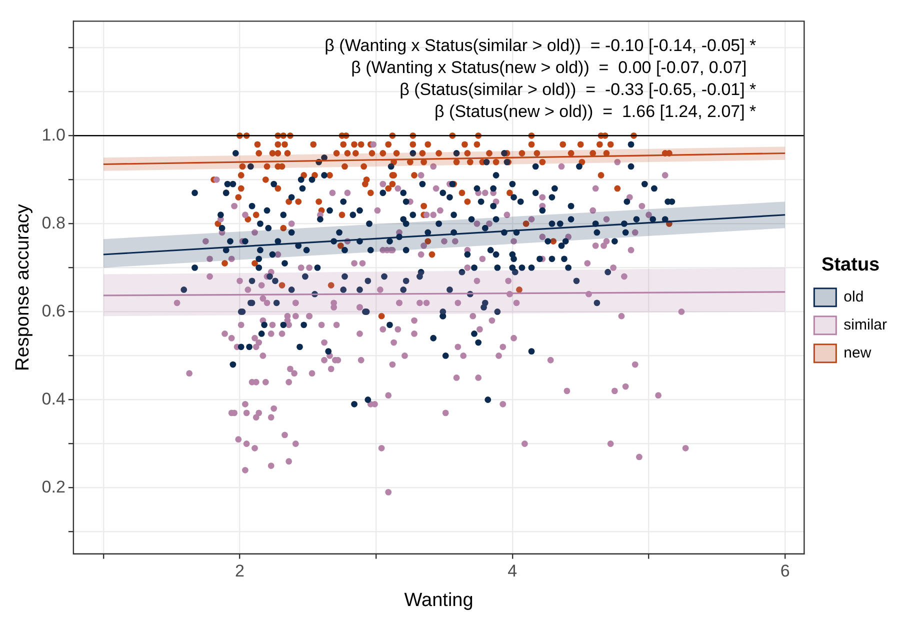 The height and width of the screenshot is (624, 921). Describe the element at coordinates (54, 134) in the screenshot. I see `y-tick-label: 1.0` at that location.